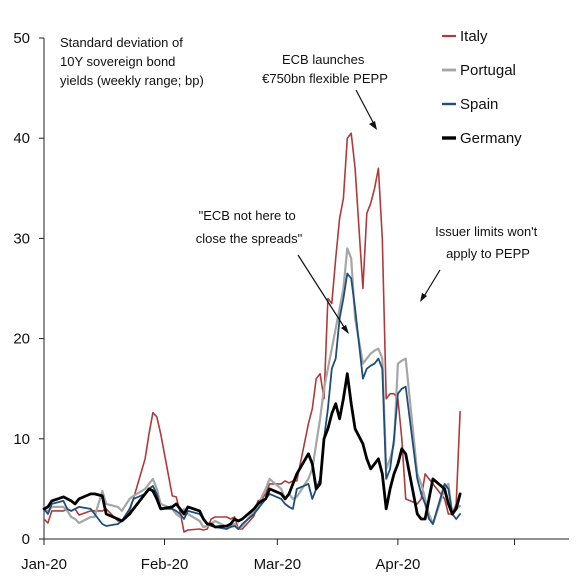 This screenshot has height=583, width=580. What do you see at coordinates (21, 238) in the screenshot?
I see `y-tick-label: 30` at bounding box center [21, 238].